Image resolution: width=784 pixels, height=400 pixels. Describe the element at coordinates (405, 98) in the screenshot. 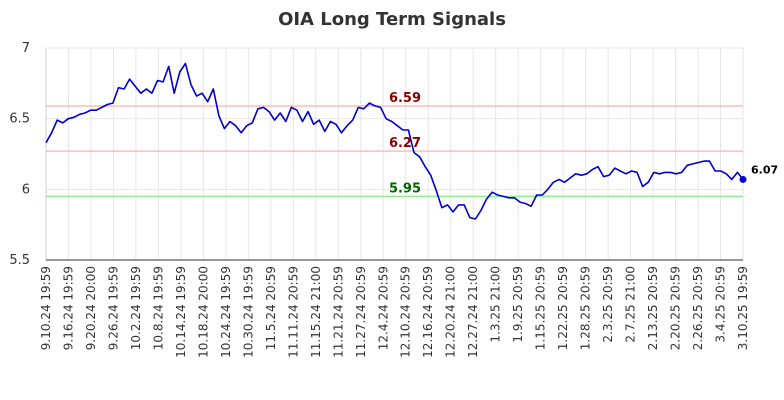

I see `signal-label-6.59: 6.59` at that location.